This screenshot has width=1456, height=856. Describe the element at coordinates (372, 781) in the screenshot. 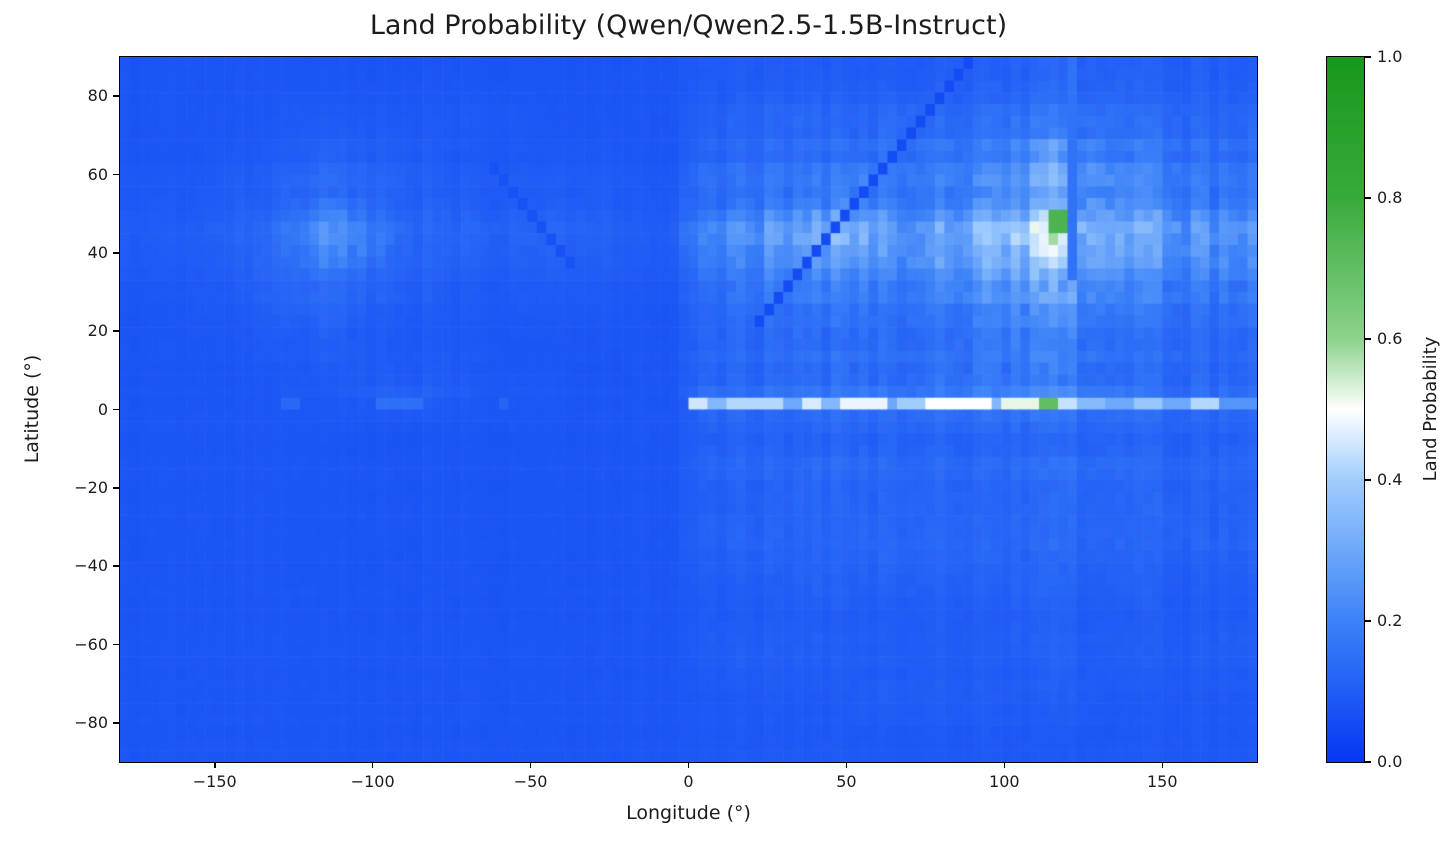

I see `x-axis-tick-label: −100` at that location.